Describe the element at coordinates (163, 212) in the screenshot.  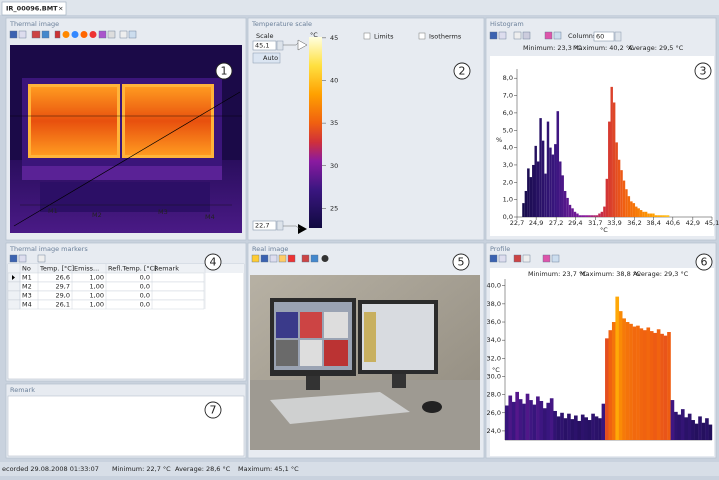
I see `marker-label: M3` at that location.